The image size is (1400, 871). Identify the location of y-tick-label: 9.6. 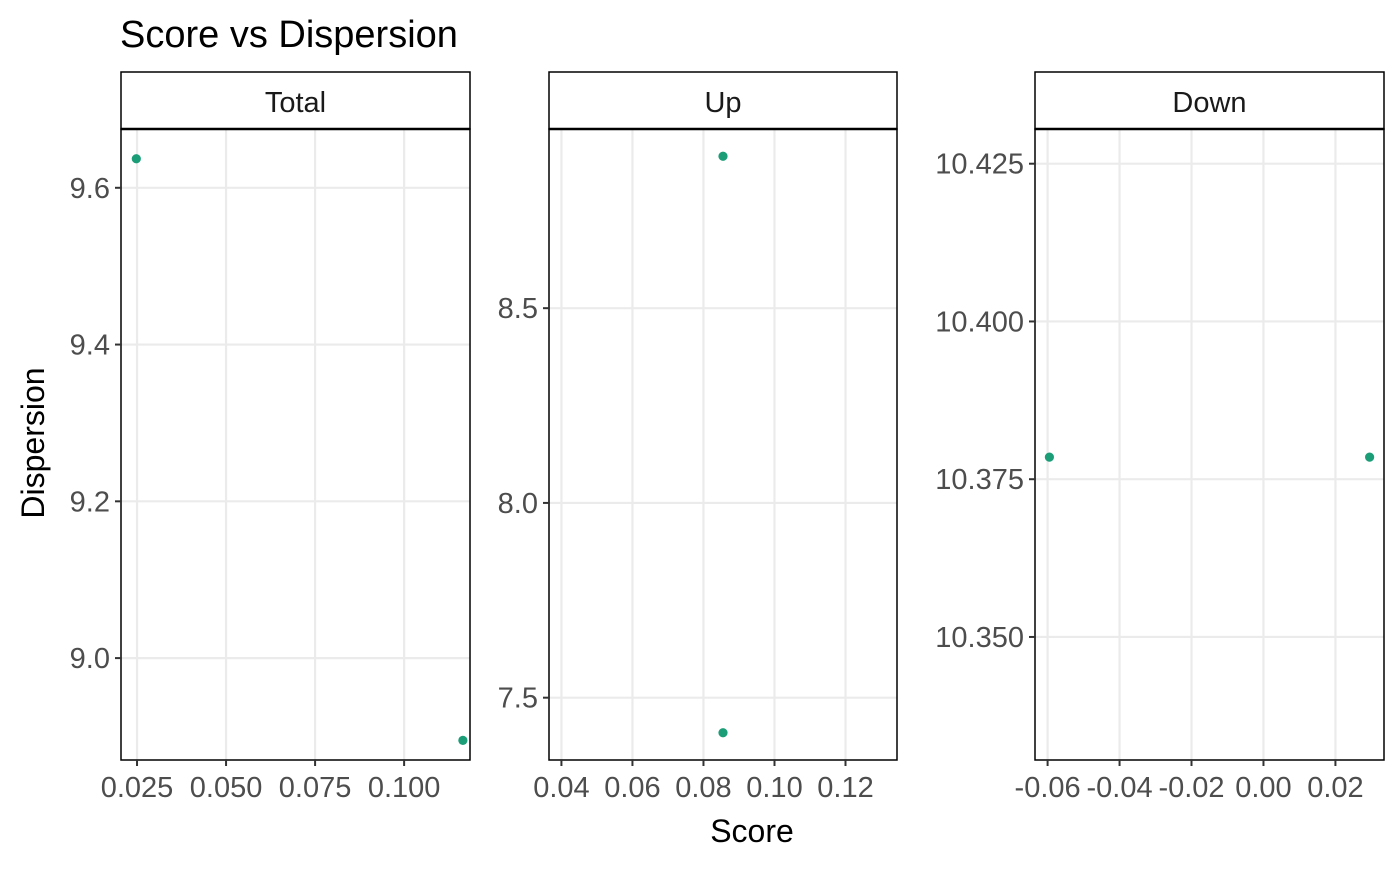
(90, 189).